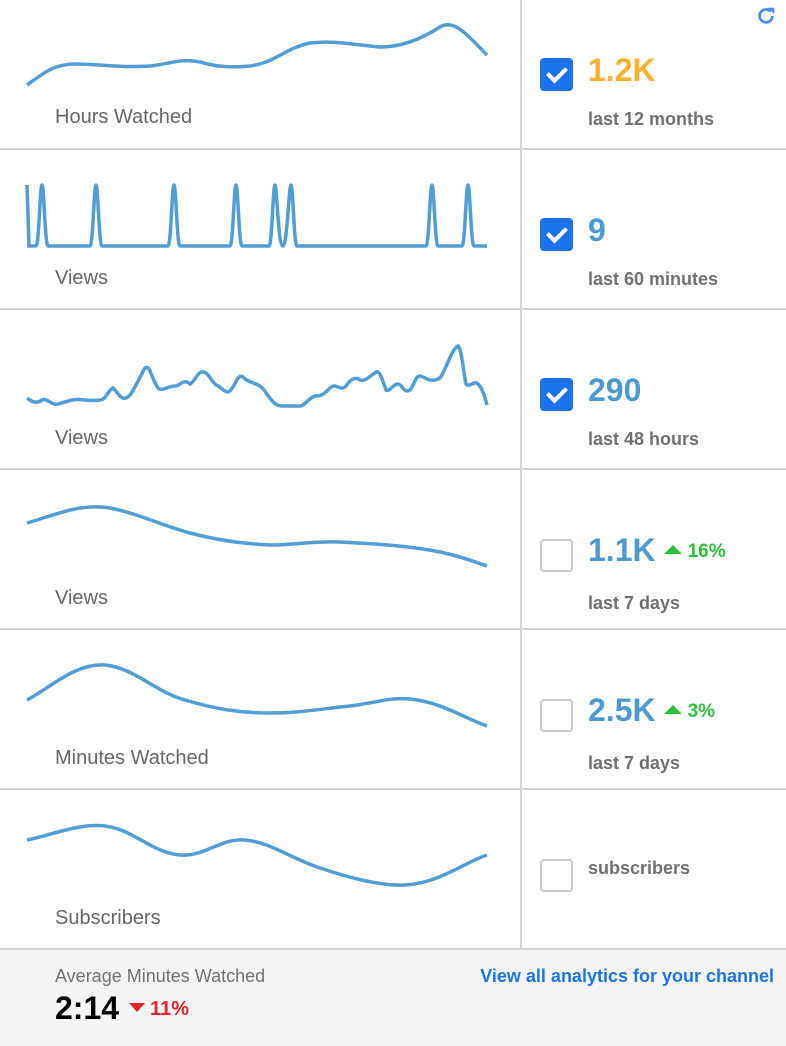 Image resolution: width=786 pixels, height=1046 pixels. What do you see at coordinates (622, 550) in the screenshot?
I see `value-number: 1.1K` at bounding box center [622, 550].